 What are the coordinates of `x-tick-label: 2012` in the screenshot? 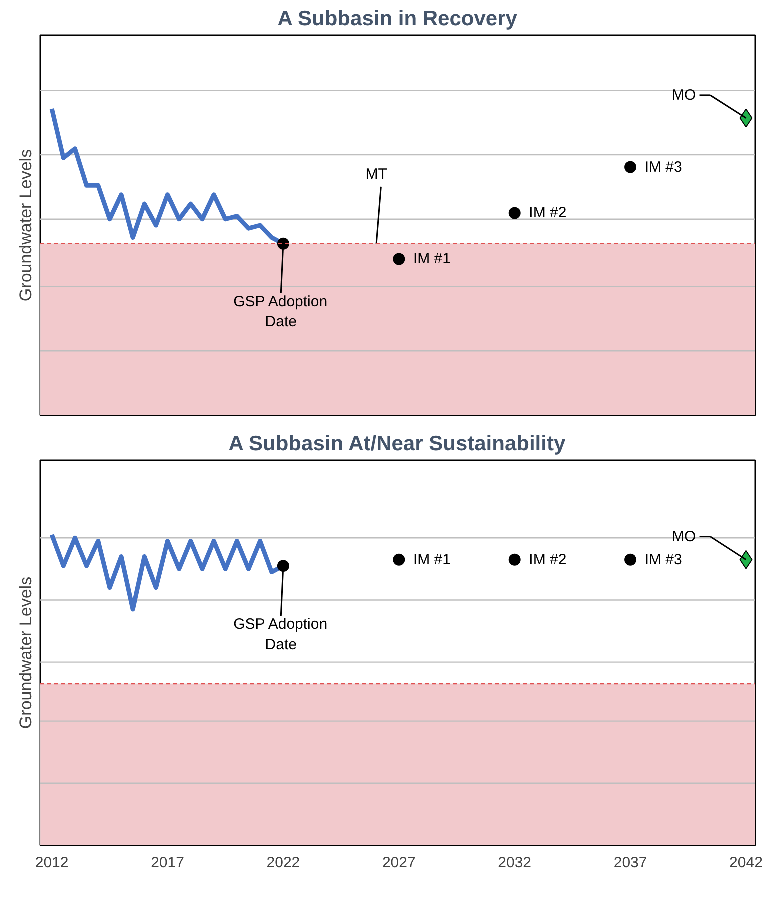 It's located at (52, 863).